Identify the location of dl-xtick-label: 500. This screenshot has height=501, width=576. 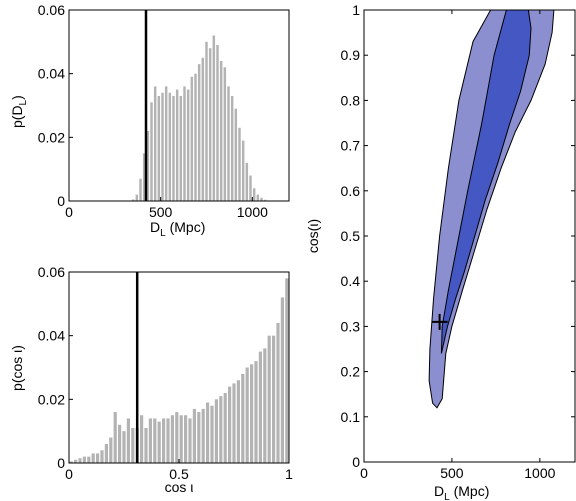
(161, 212).